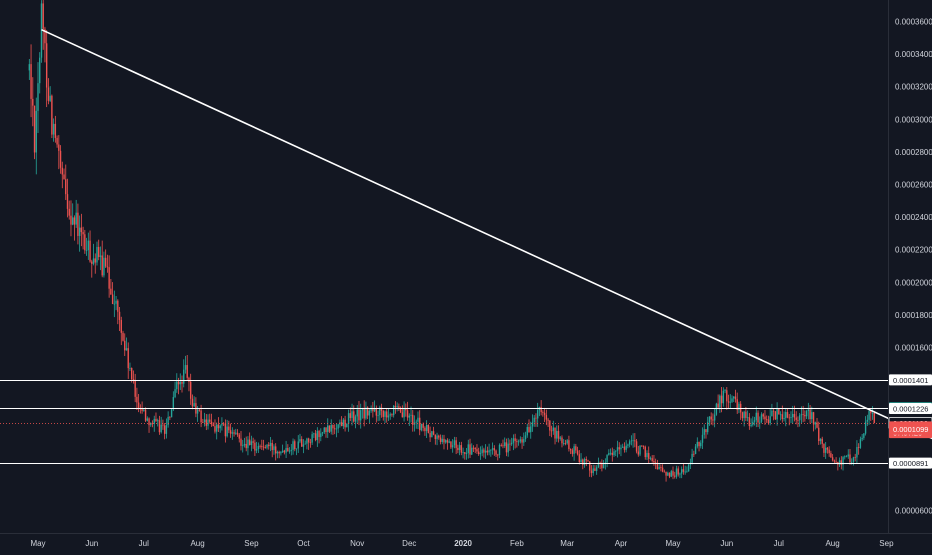 Image resolution: width=932 pixels, height=555 pixels. What do you see at coordinates (913, 282) in the screenshot?
I see `y-tick-label: 0.0002000` at bounding box center [913, 282].